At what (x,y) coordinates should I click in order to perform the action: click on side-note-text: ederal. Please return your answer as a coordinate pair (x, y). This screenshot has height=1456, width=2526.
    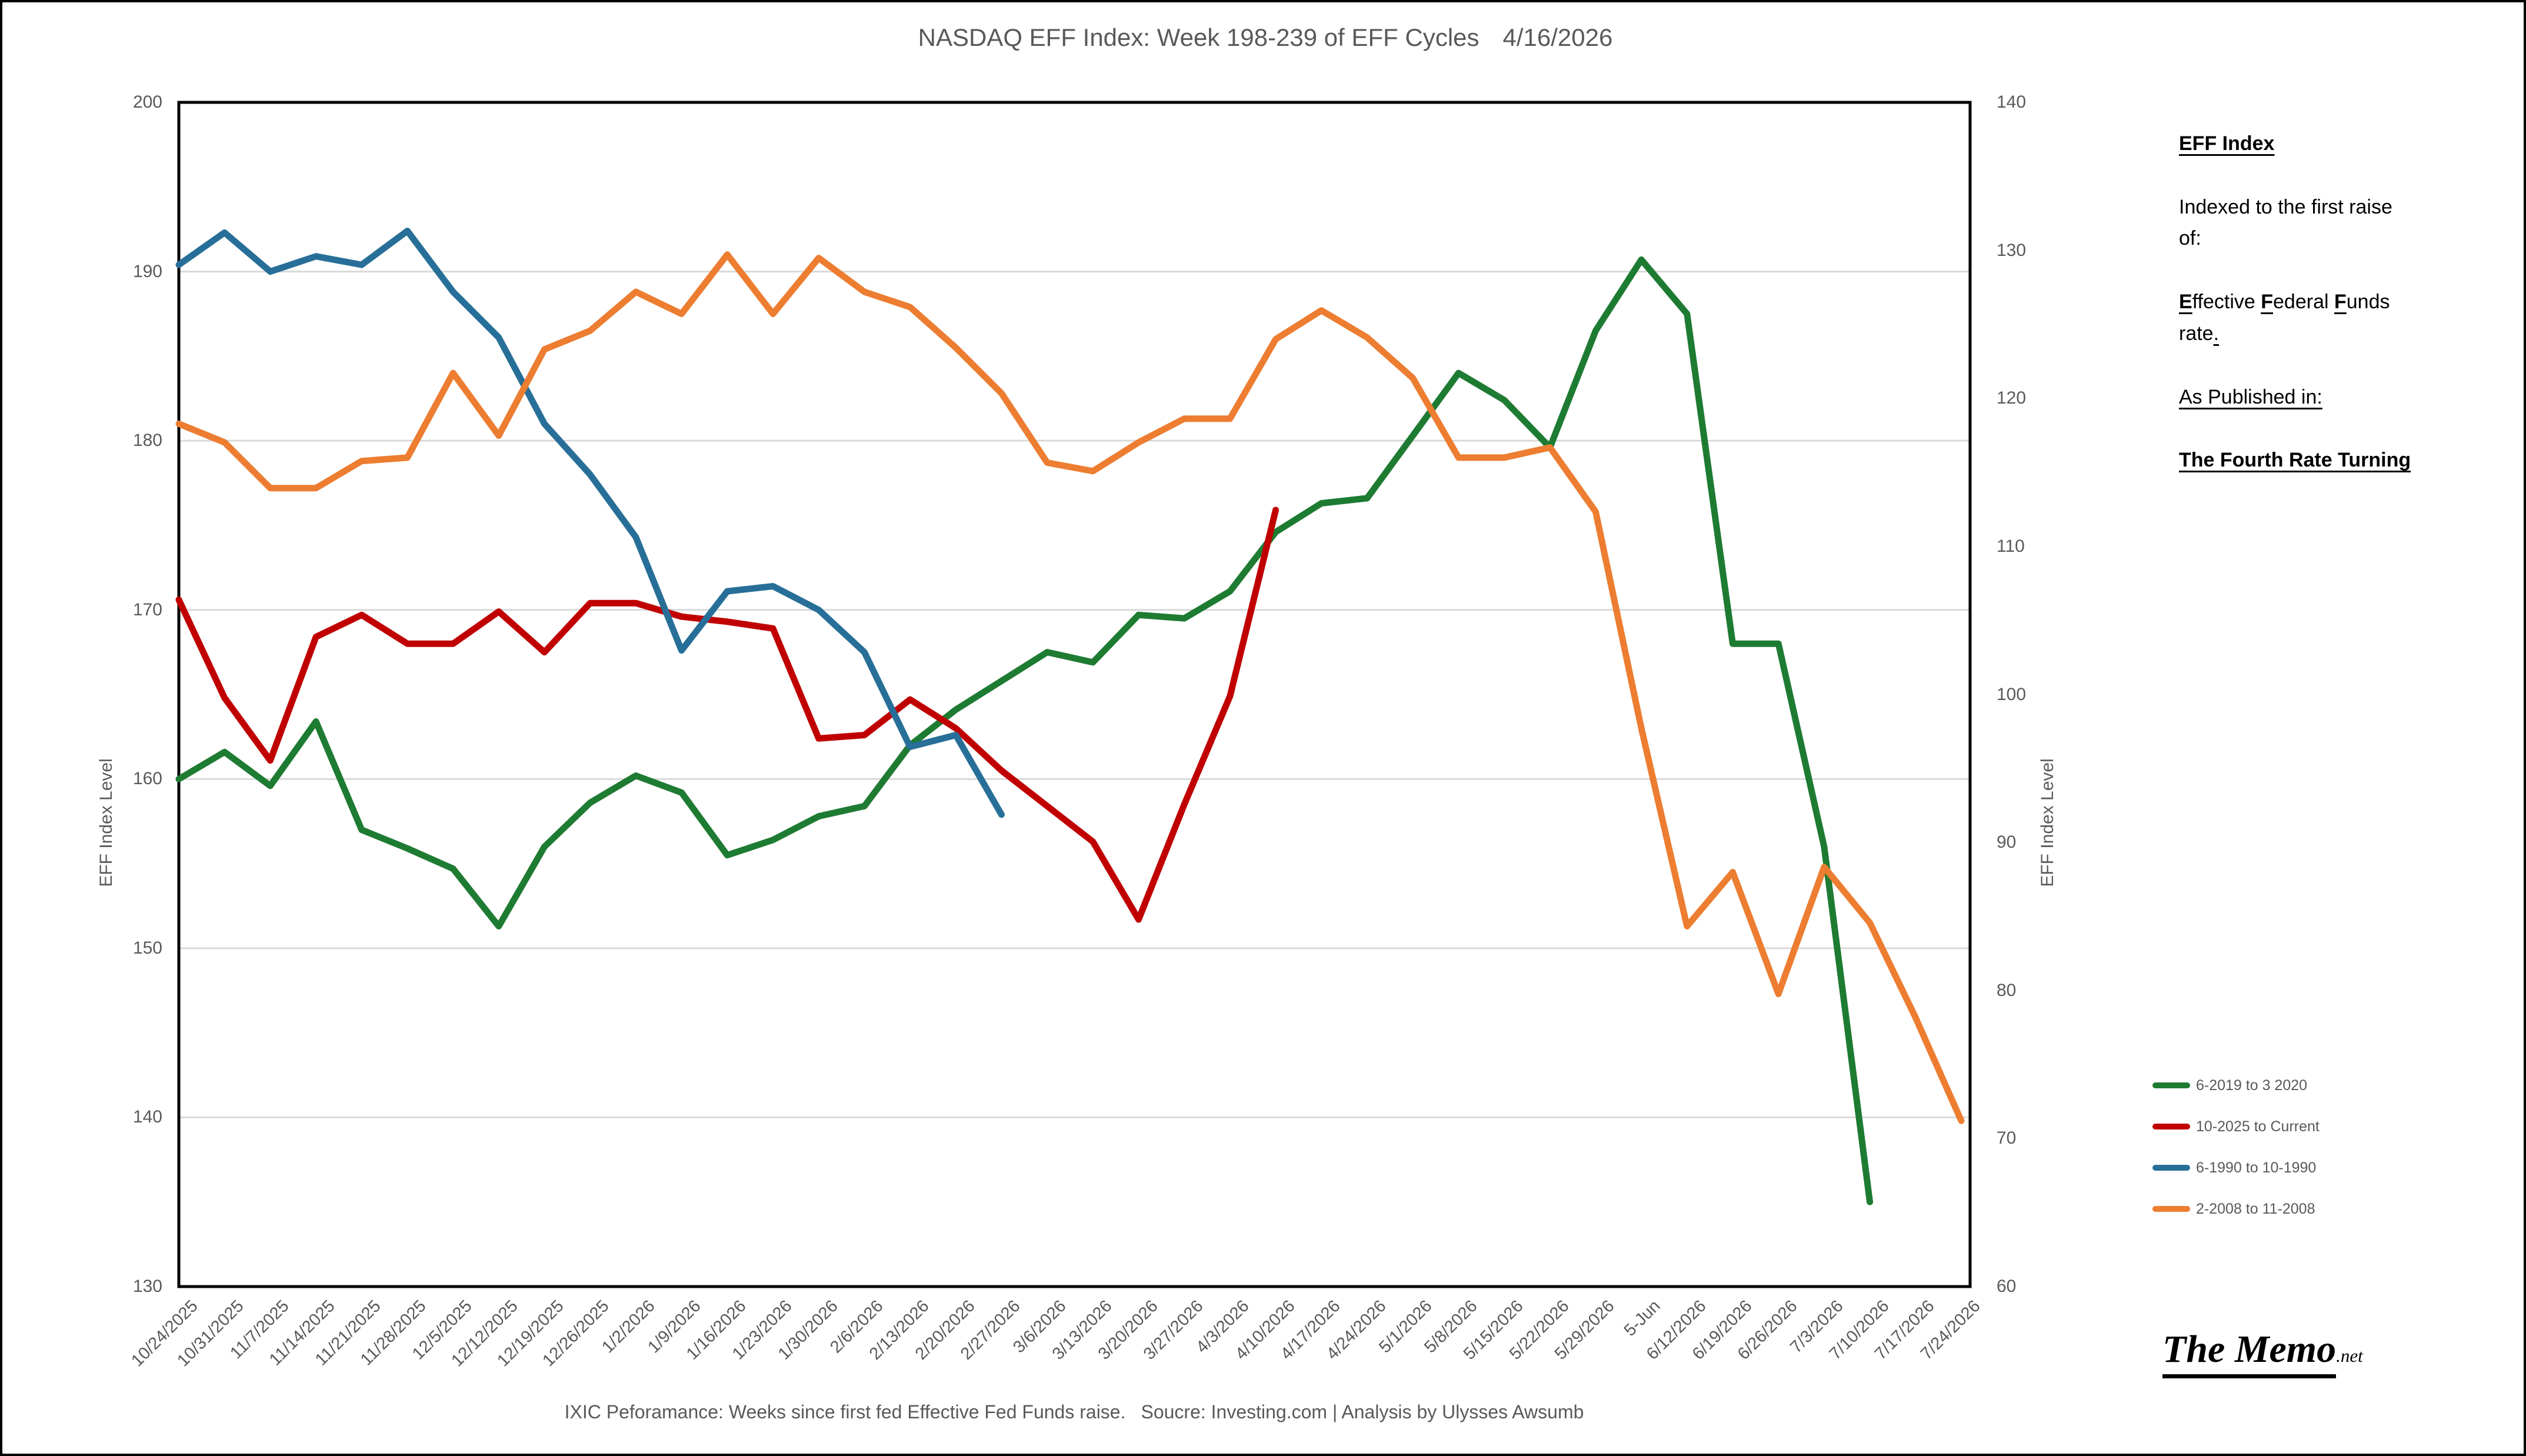
    Looking at the image, I should click on (2303, 302).